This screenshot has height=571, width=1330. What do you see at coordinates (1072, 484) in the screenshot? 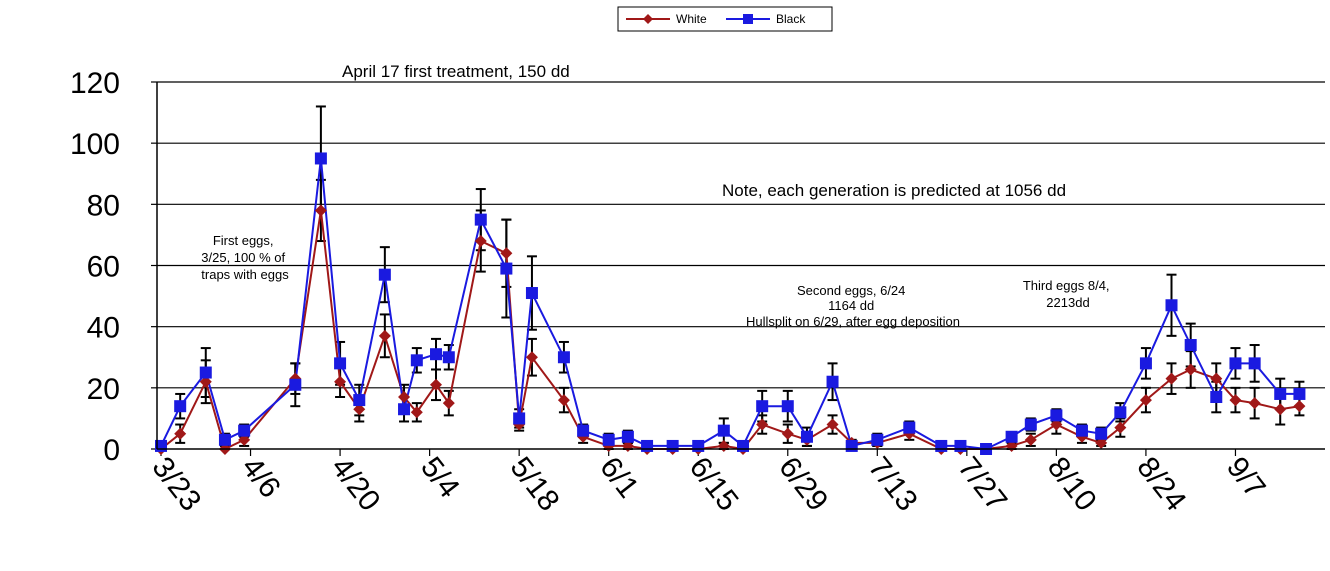
I see `x-tick-label: 8/10` at bounding box center [1072, 484].